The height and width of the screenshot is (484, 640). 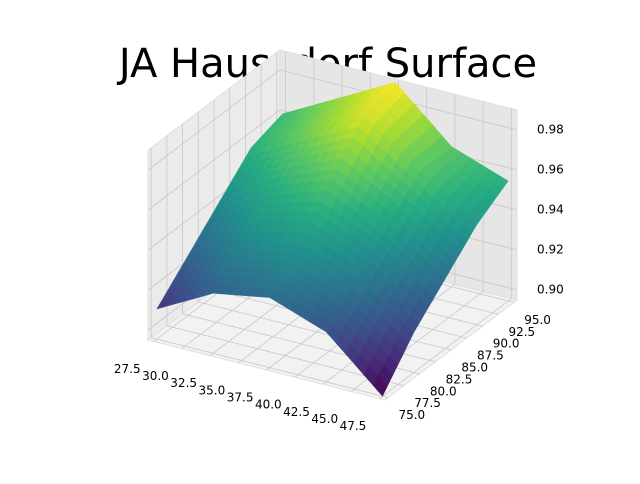 What do you see at coordinates (212, 390) in the screenshot?
I see `x-tick-label: 35.0` at bounding box center [212, 390].